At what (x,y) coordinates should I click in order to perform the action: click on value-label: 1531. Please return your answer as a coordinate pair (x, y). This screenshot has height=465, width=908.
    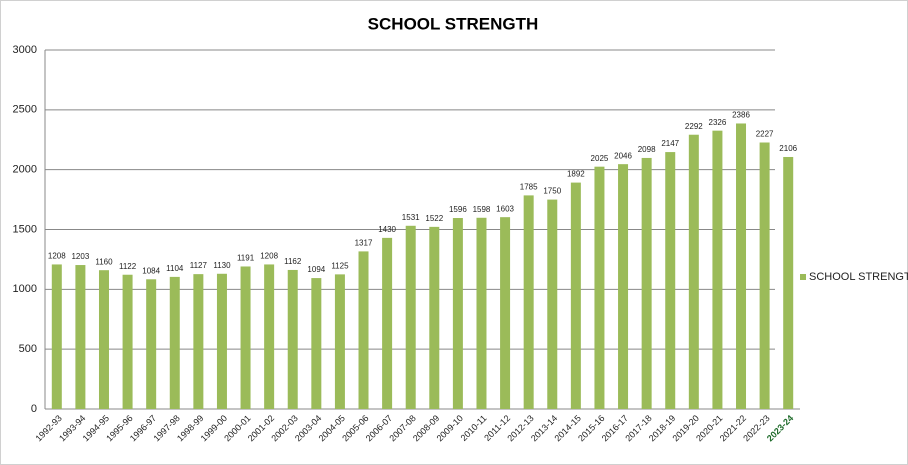
    Looking at the image, I should click on (411, 217).